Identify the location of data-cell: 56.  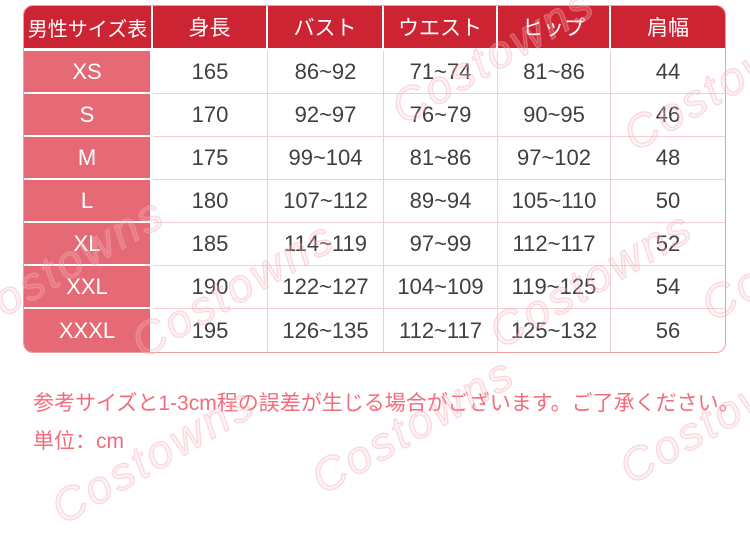
(668, 330).